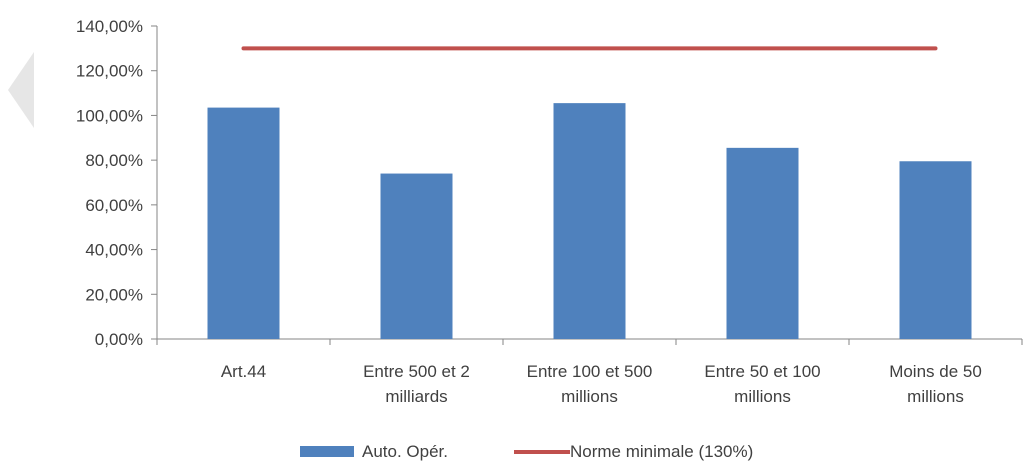 This screenshot has width=1028, height=461. Describe the element at coordinates (327, 451) in the screenshot. I see `legend-swatch-bar` at that location.